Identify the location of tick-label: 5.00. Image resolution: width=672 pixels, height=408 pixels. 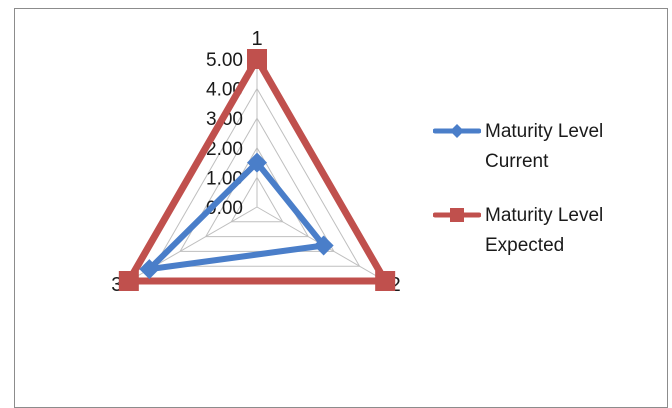
(224, 60).